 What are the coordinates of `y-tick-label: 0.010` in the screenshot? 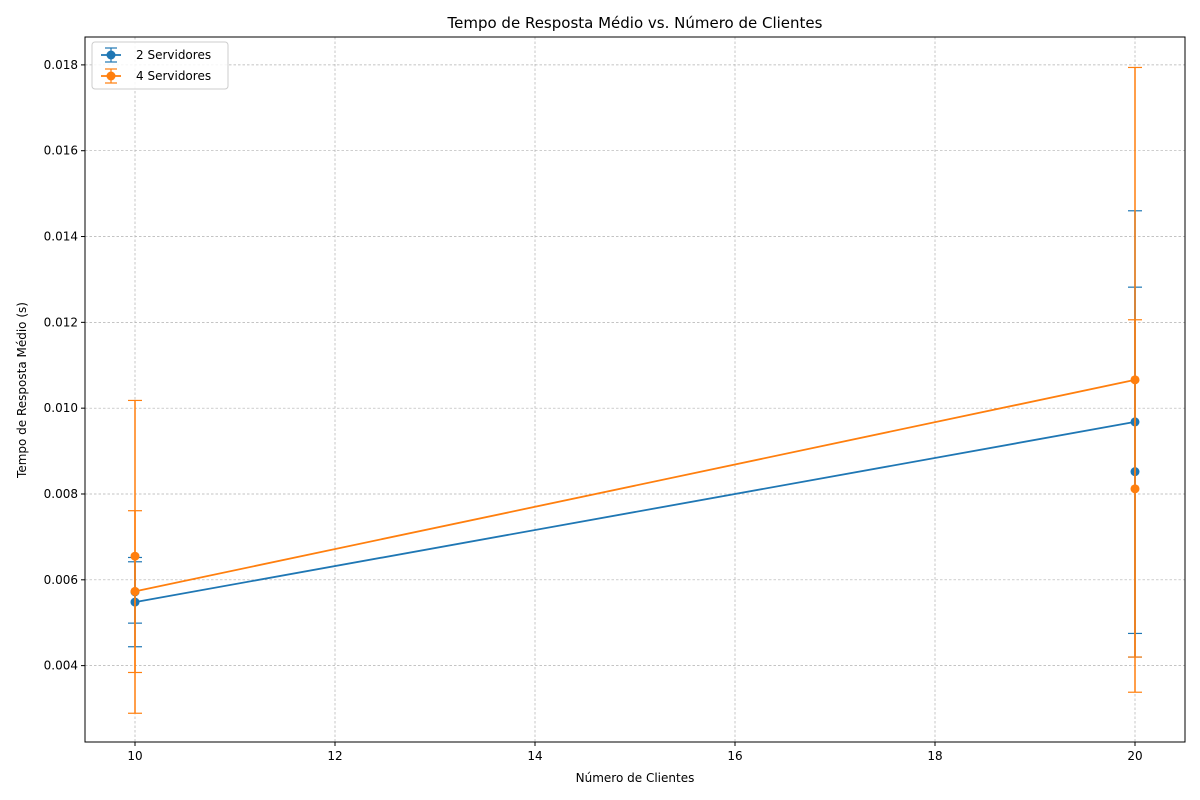 It's located at (61, 408).